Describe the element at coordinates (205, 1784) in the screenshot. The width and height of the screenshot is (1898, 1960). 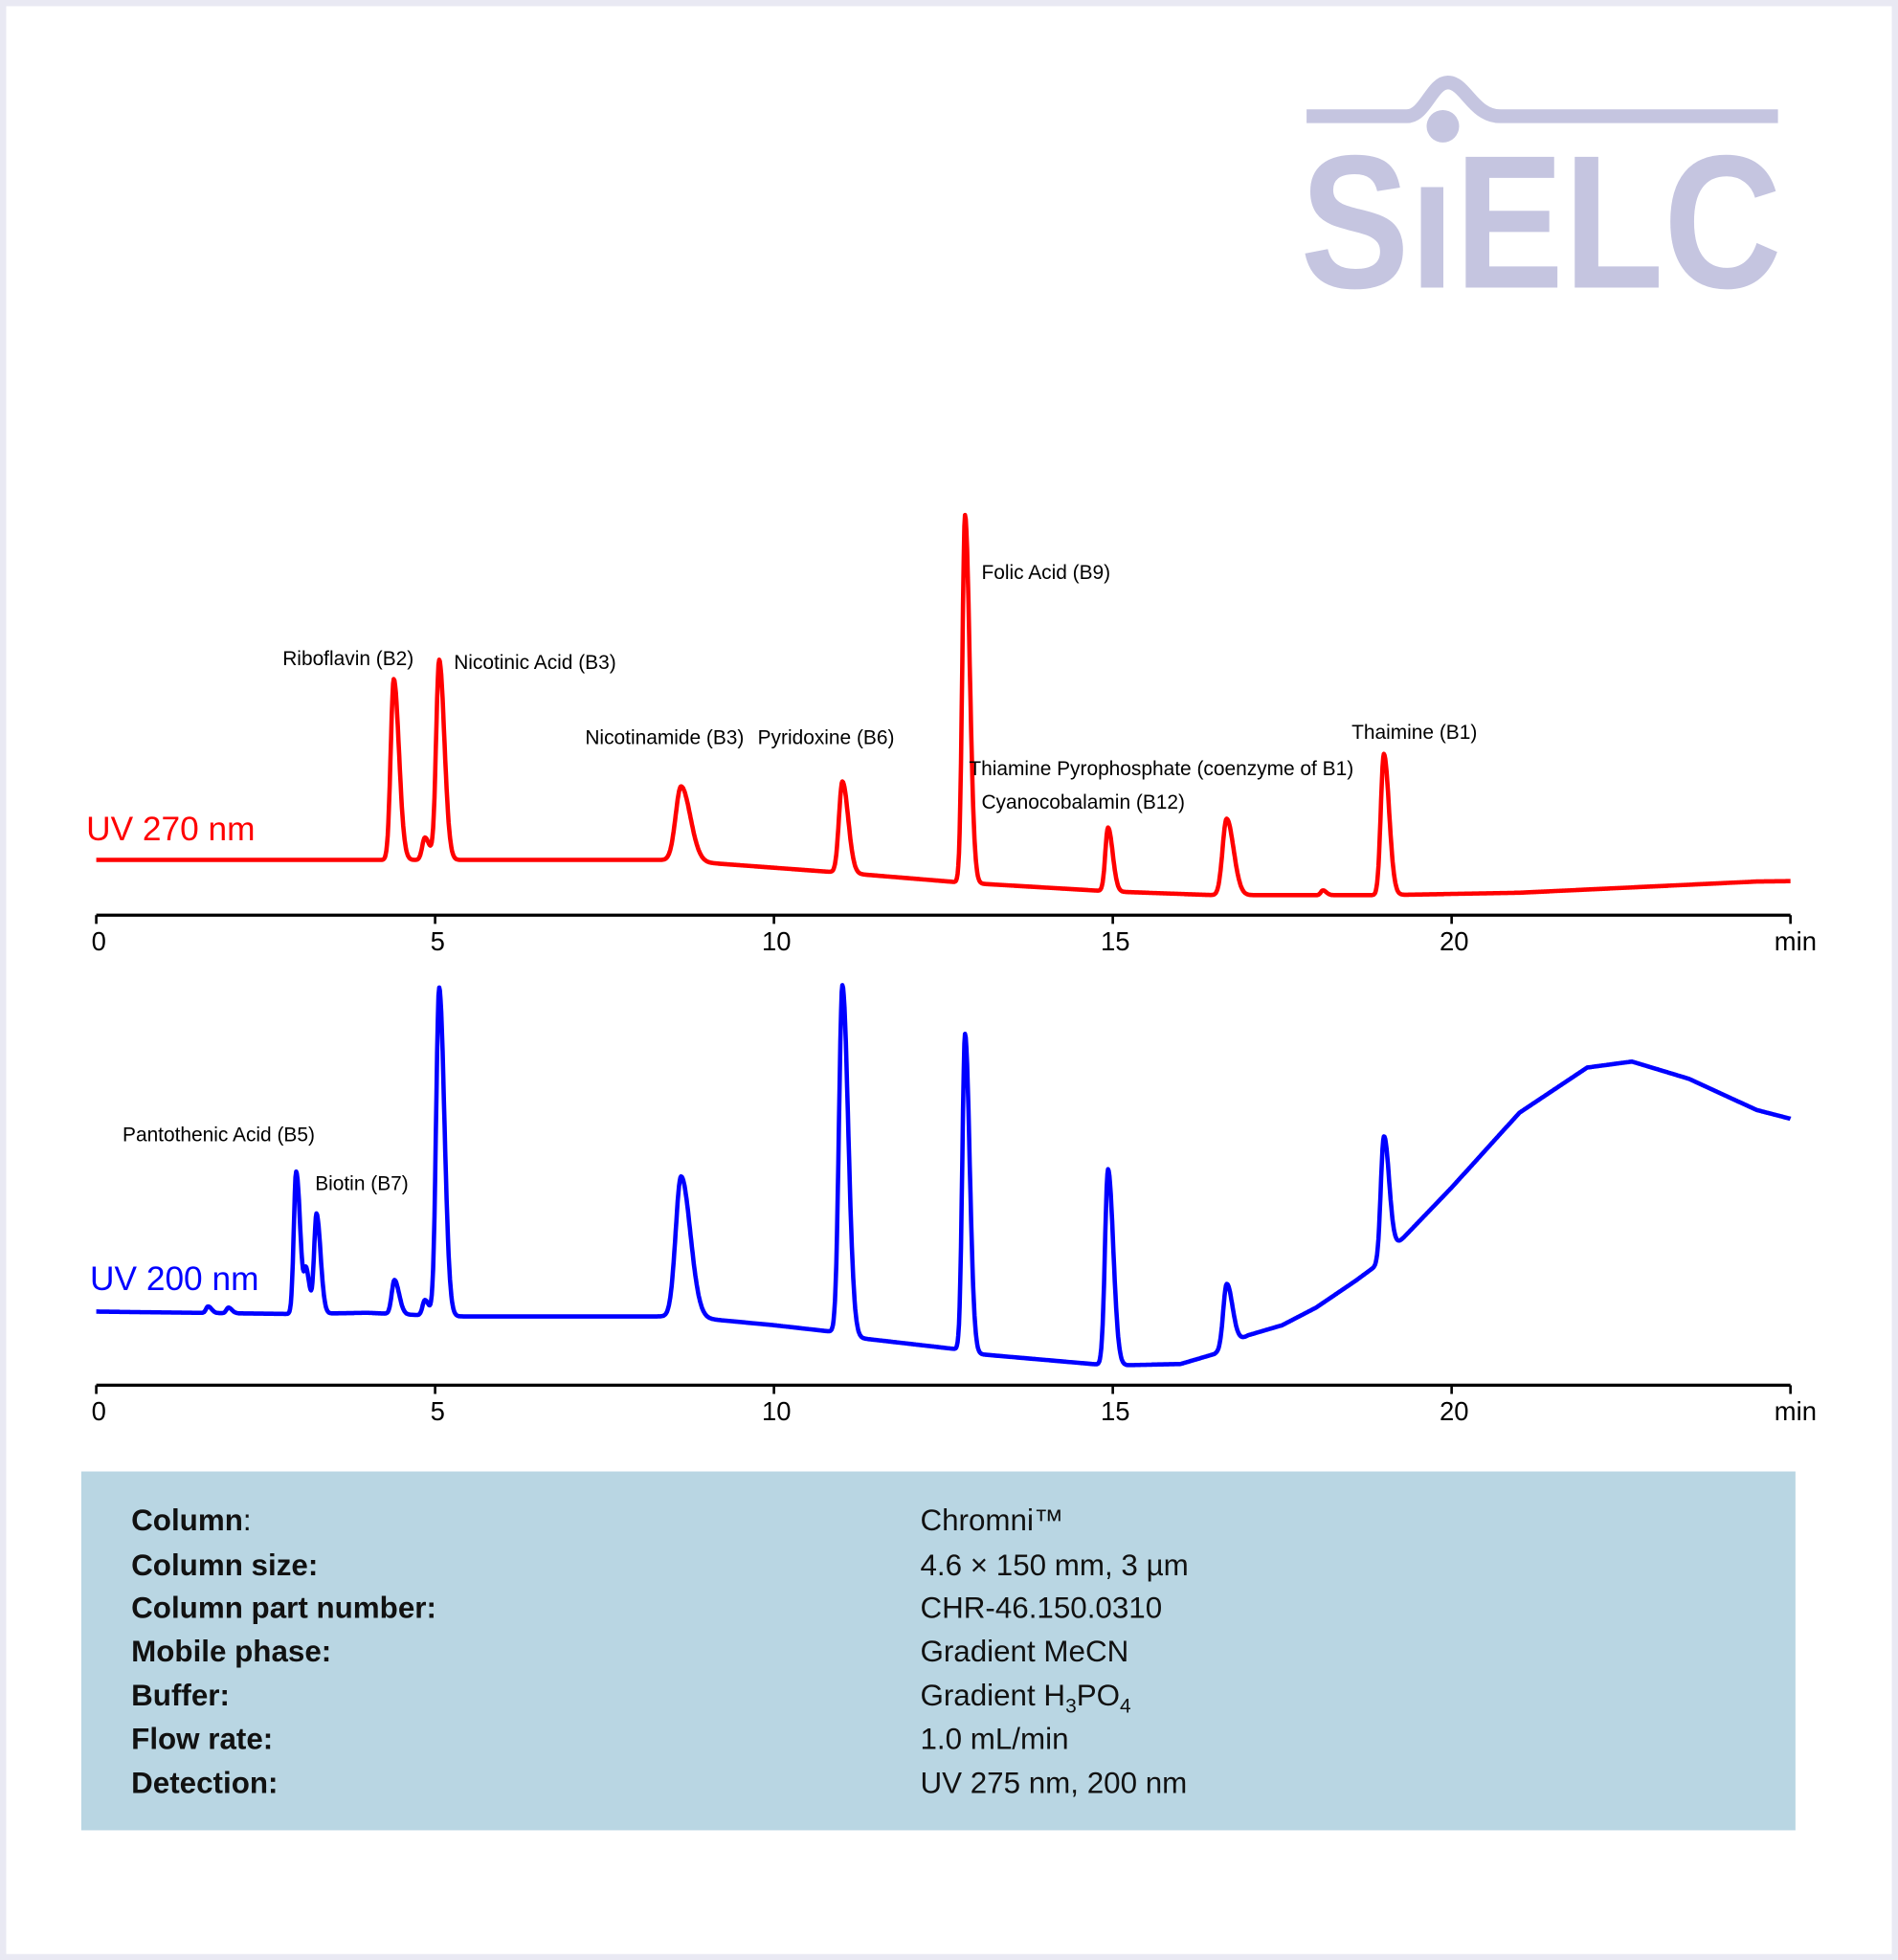
I see `condition-label: Detection:` at that location.